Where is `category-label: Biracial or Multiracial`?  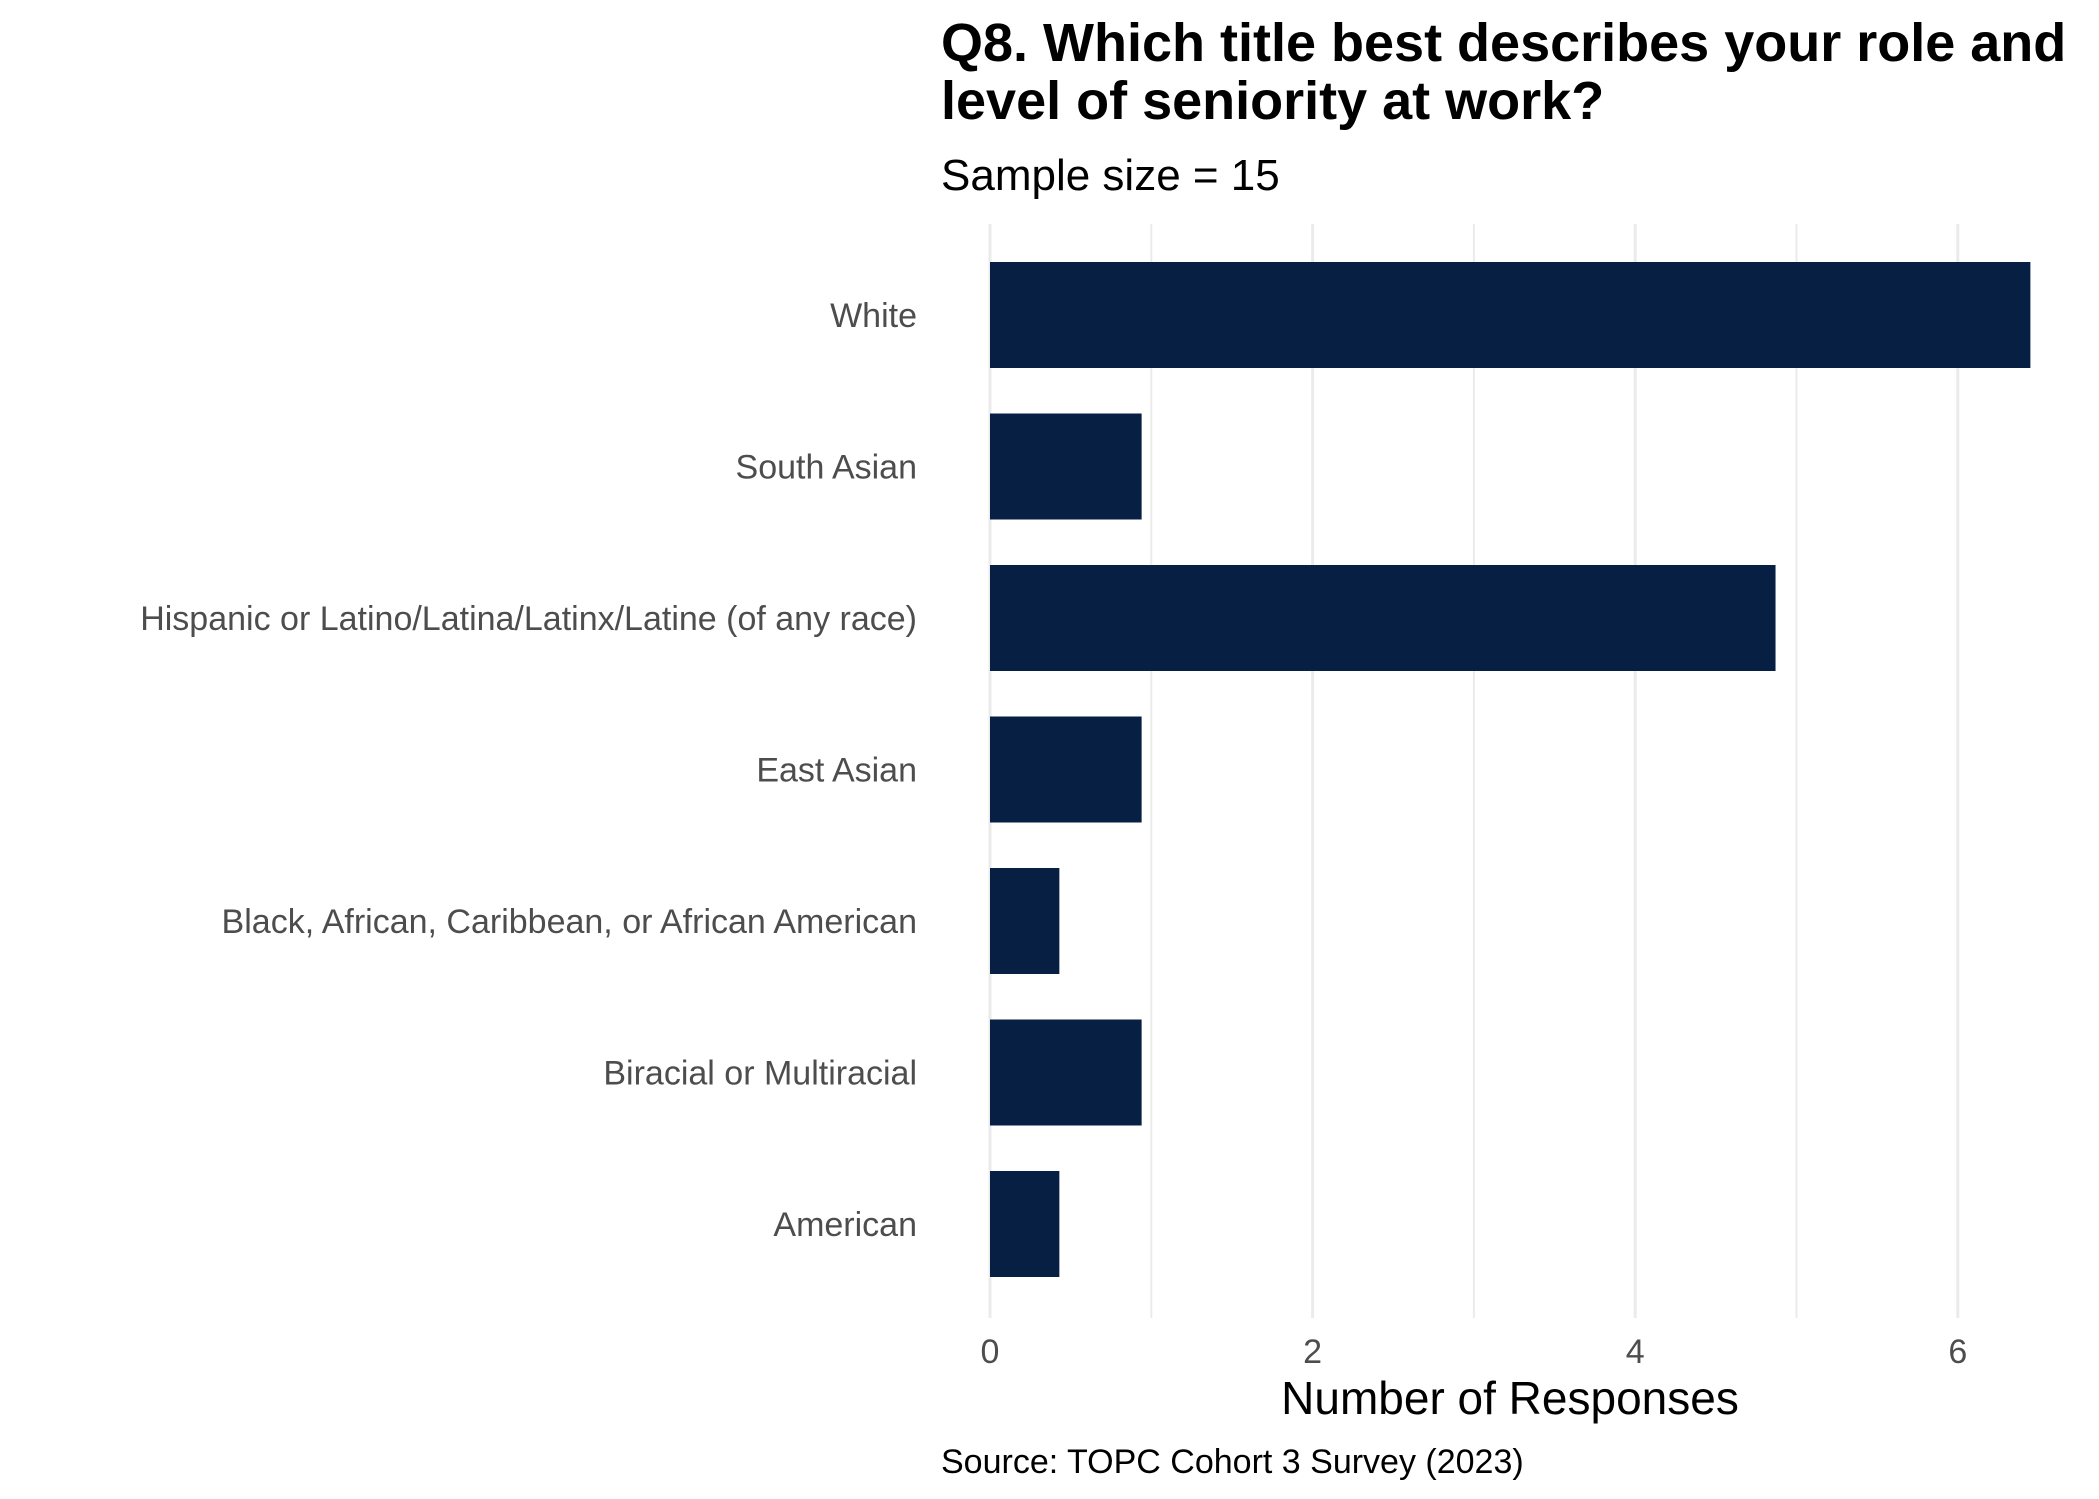
category-label: Biracial or Multiracial is located at coordinates (760, 1074).